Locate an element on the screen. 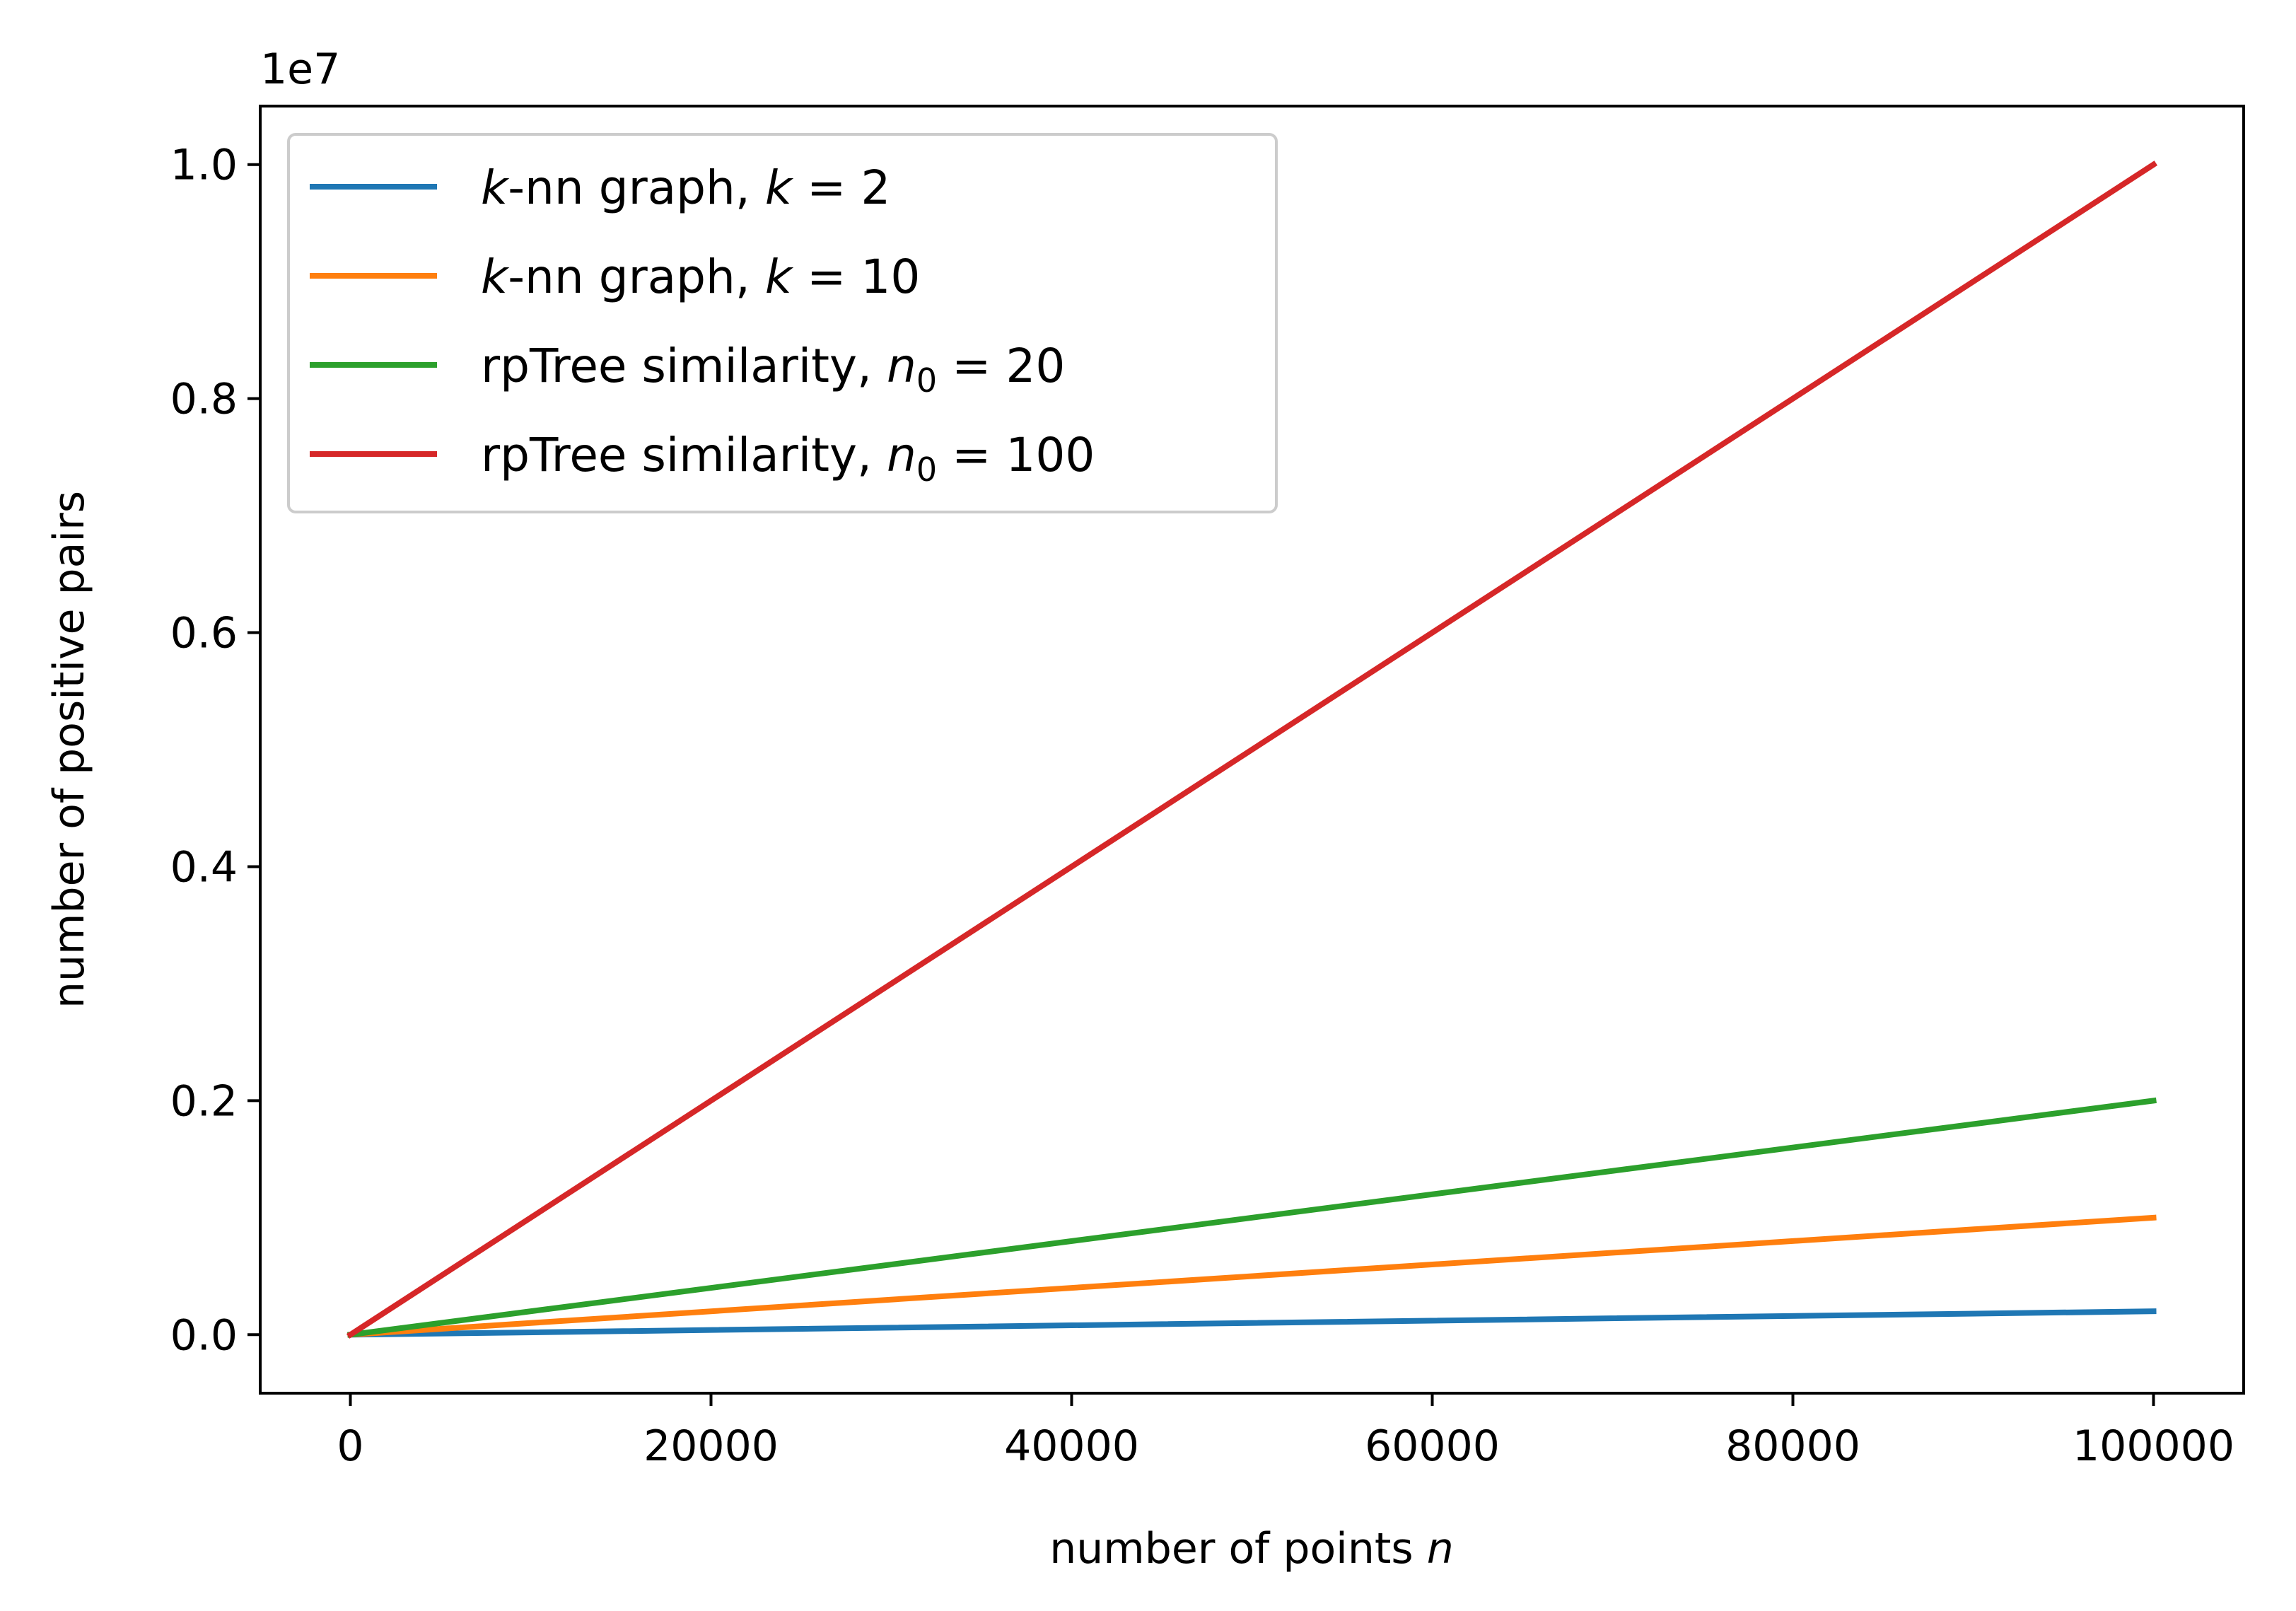  y-tick-label: 0.6 is located at coordinates (204, 633).